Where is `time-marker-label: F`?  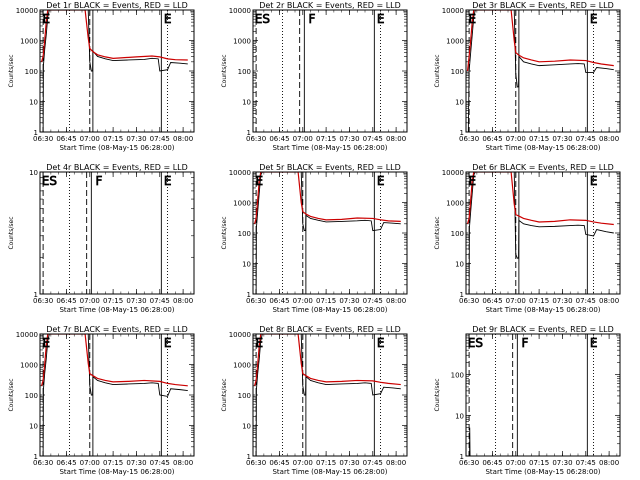 time-marker-label: F is located at coordinates (524, 343).